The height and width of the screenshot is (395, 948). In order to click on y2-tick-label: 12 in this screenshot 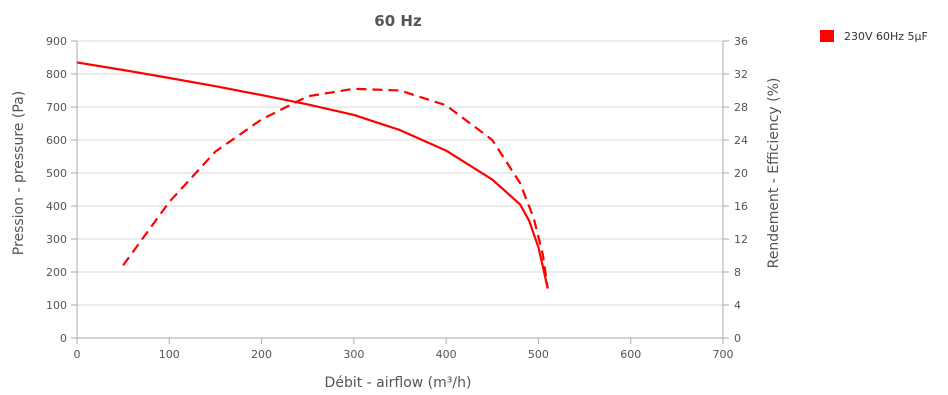, I will do `click(741, 239)`.